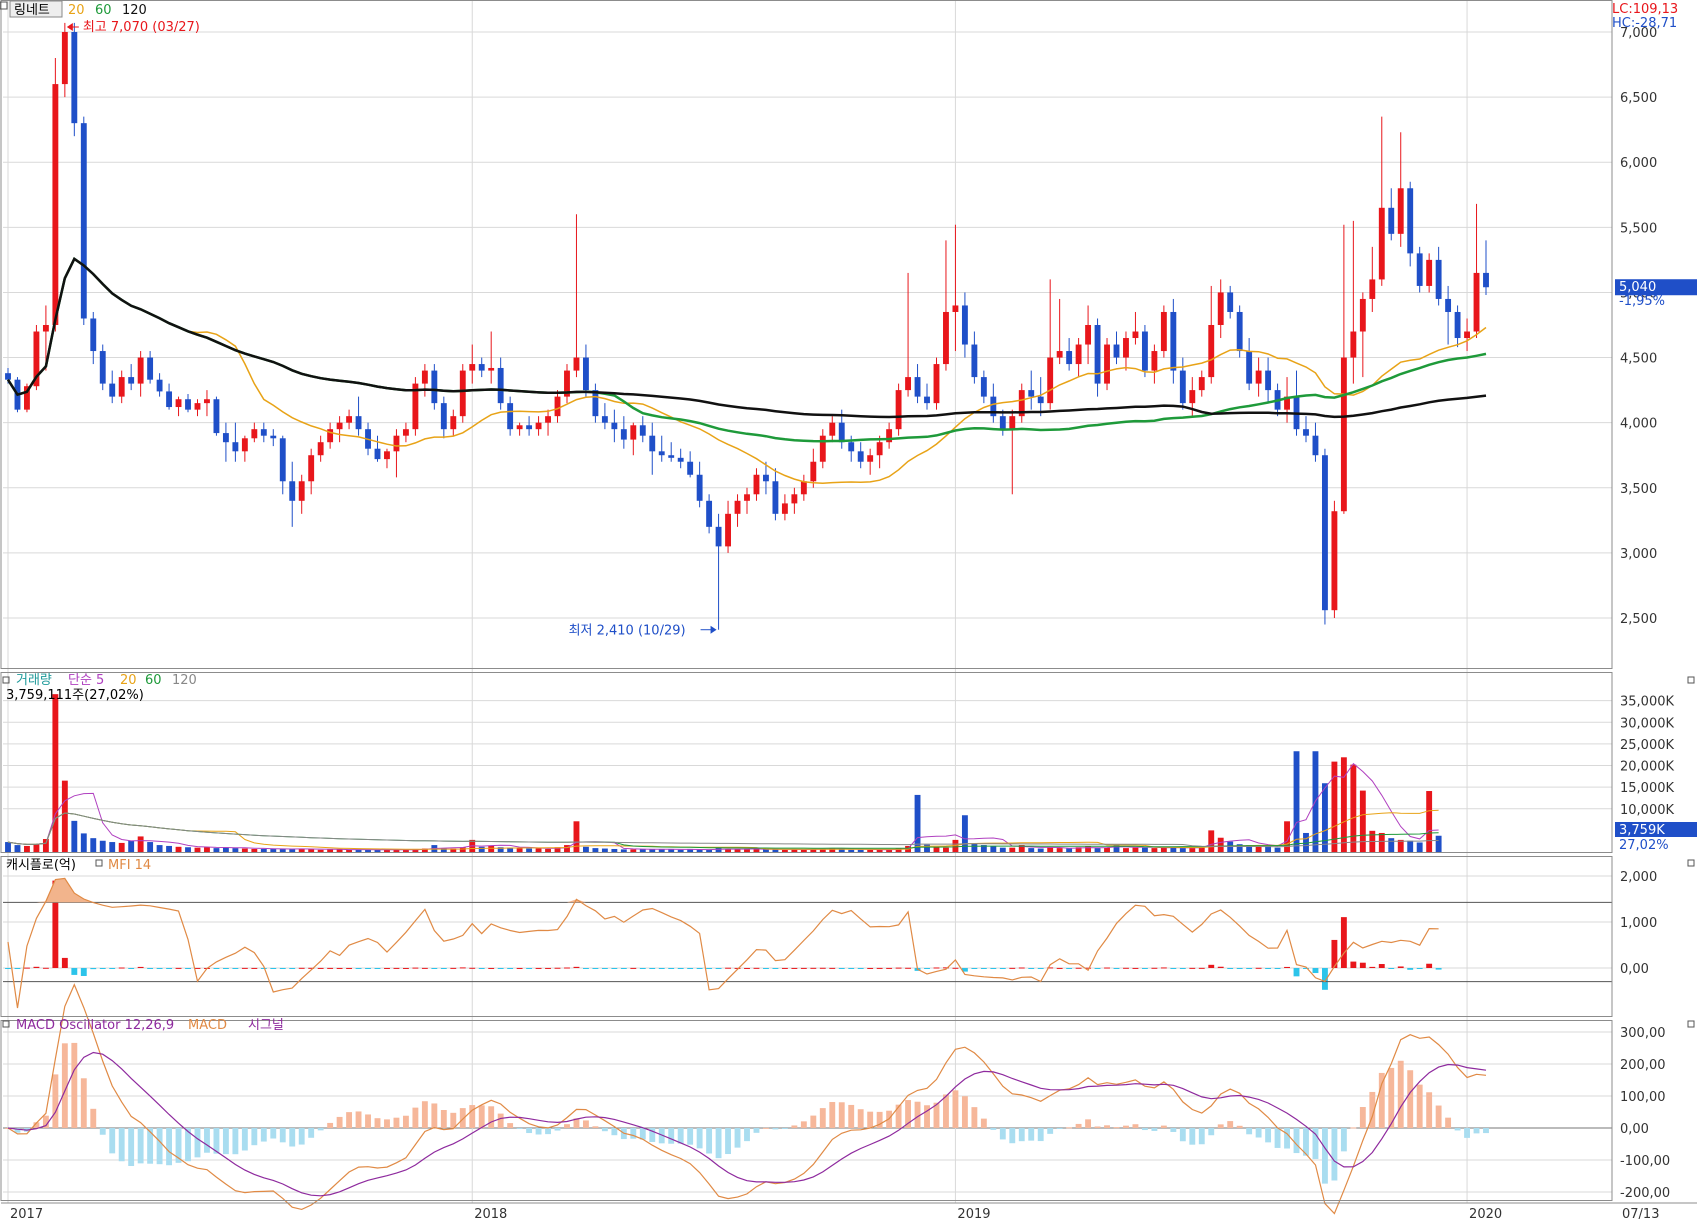 The height and width of the screenshot is (1227, 1697). I want to click on volume-tick-label: 35,000K, so click(1647, 702).